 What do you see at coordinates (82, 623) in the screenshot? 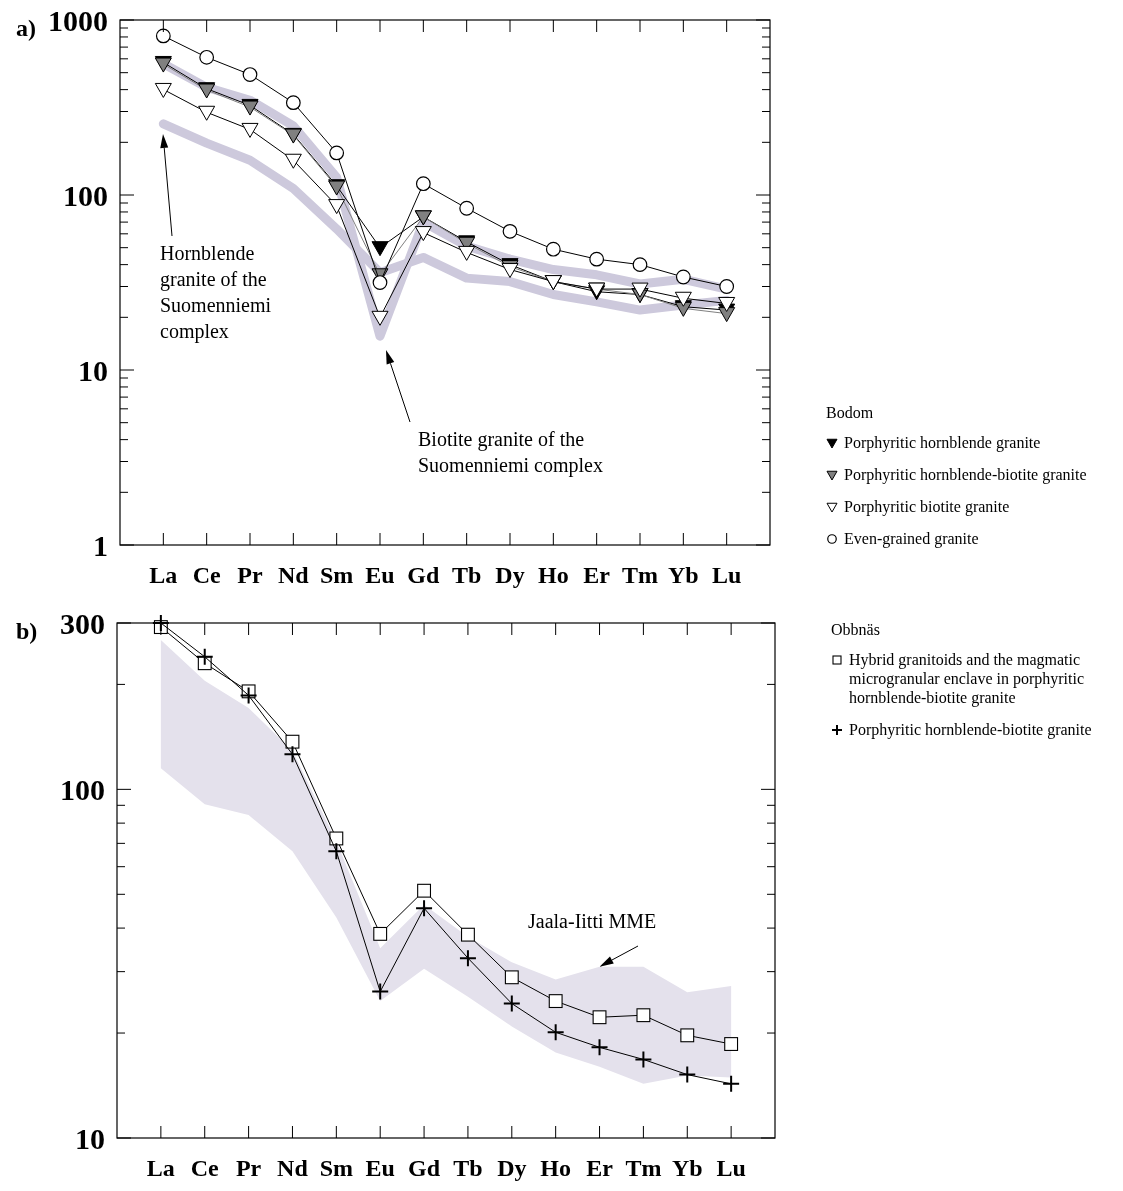
I see `y-tick-label: 300` at bounding box center [82, 623].